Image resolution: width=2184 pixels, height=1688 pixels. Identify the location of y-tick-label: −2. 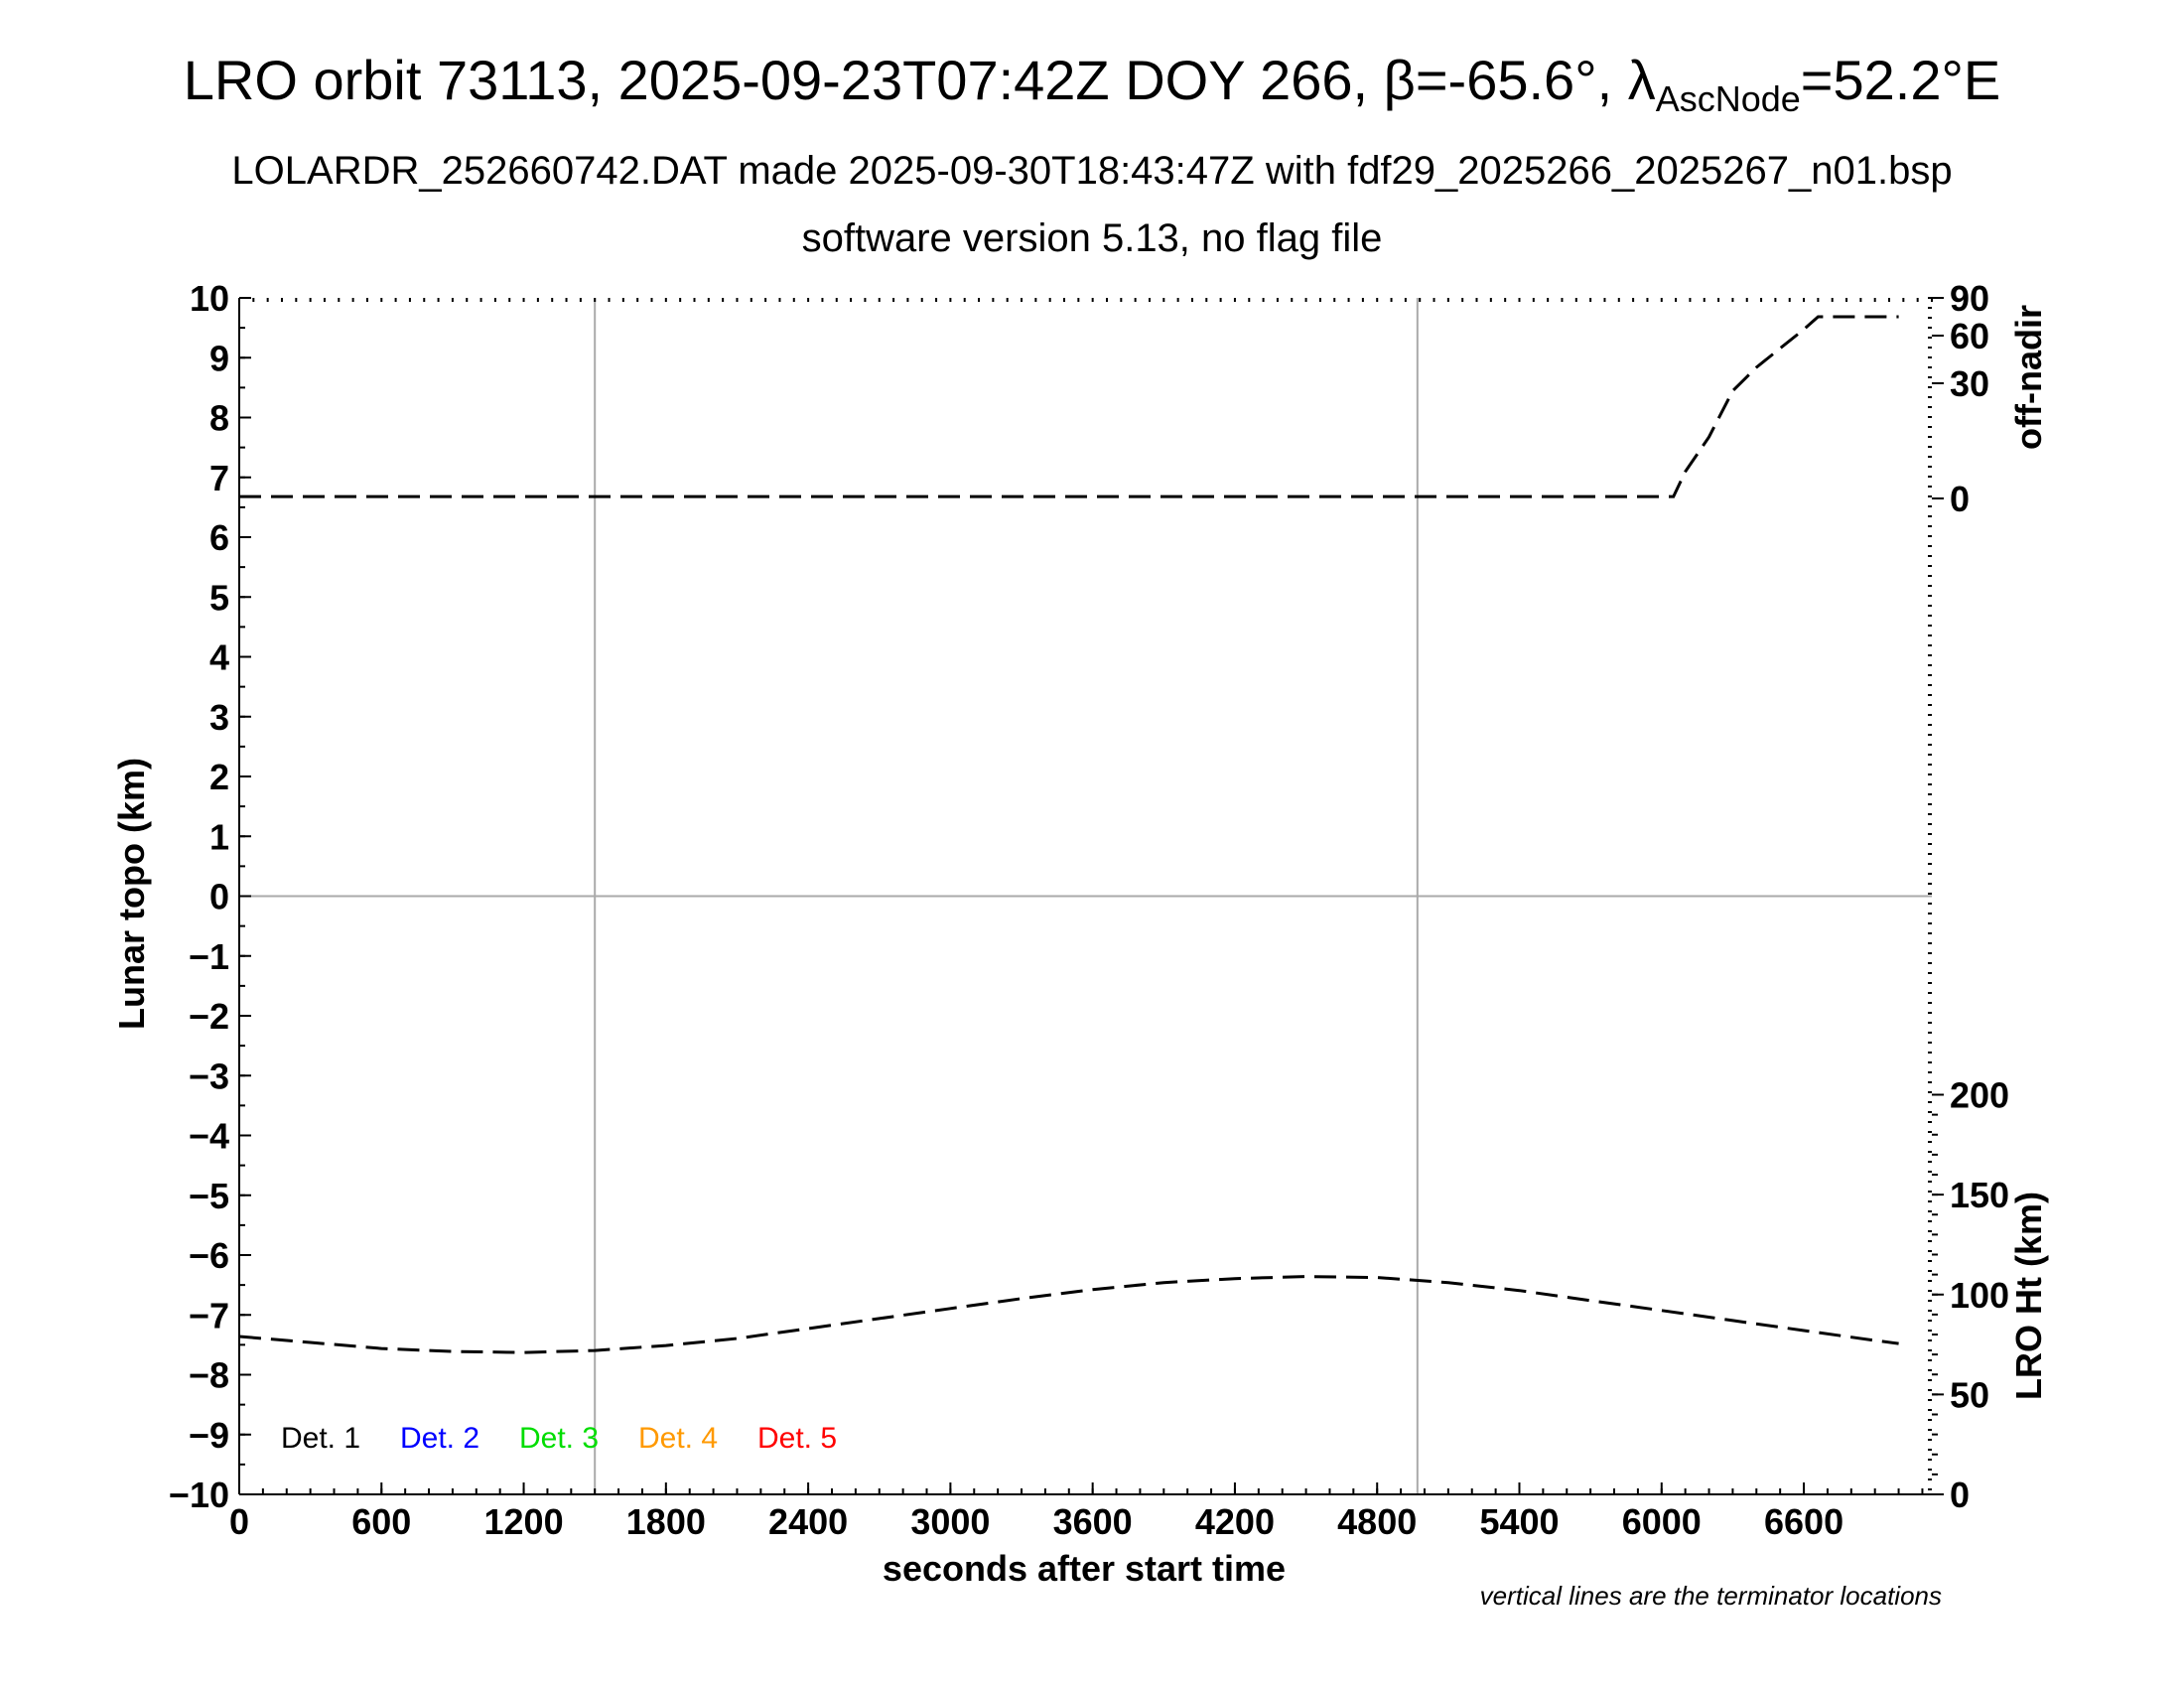
(209, 1016).